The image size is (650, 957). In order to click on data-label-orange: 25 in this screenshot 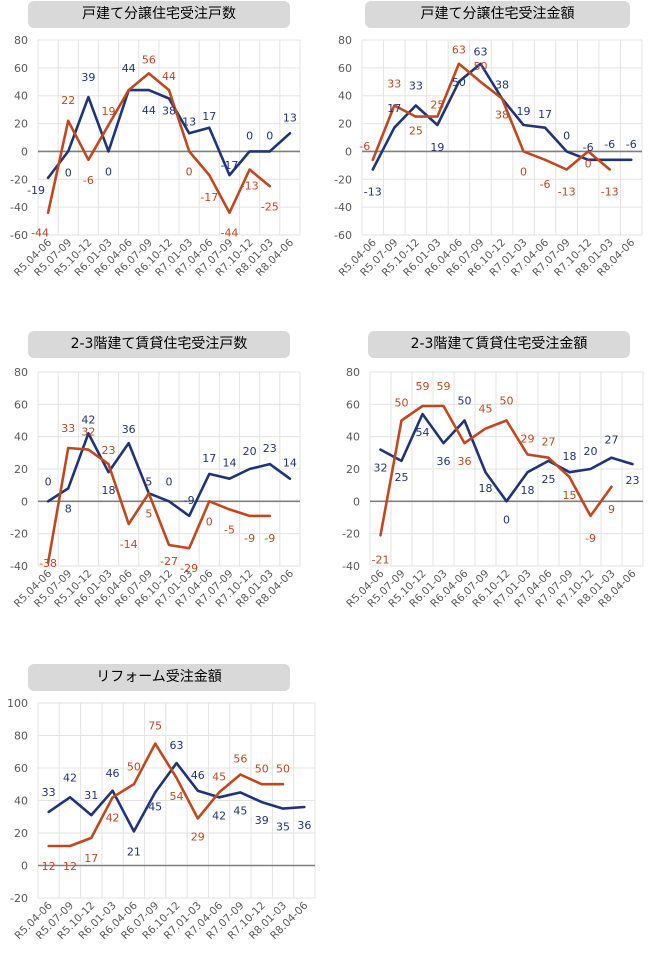, I will do `click(437, 105)`.